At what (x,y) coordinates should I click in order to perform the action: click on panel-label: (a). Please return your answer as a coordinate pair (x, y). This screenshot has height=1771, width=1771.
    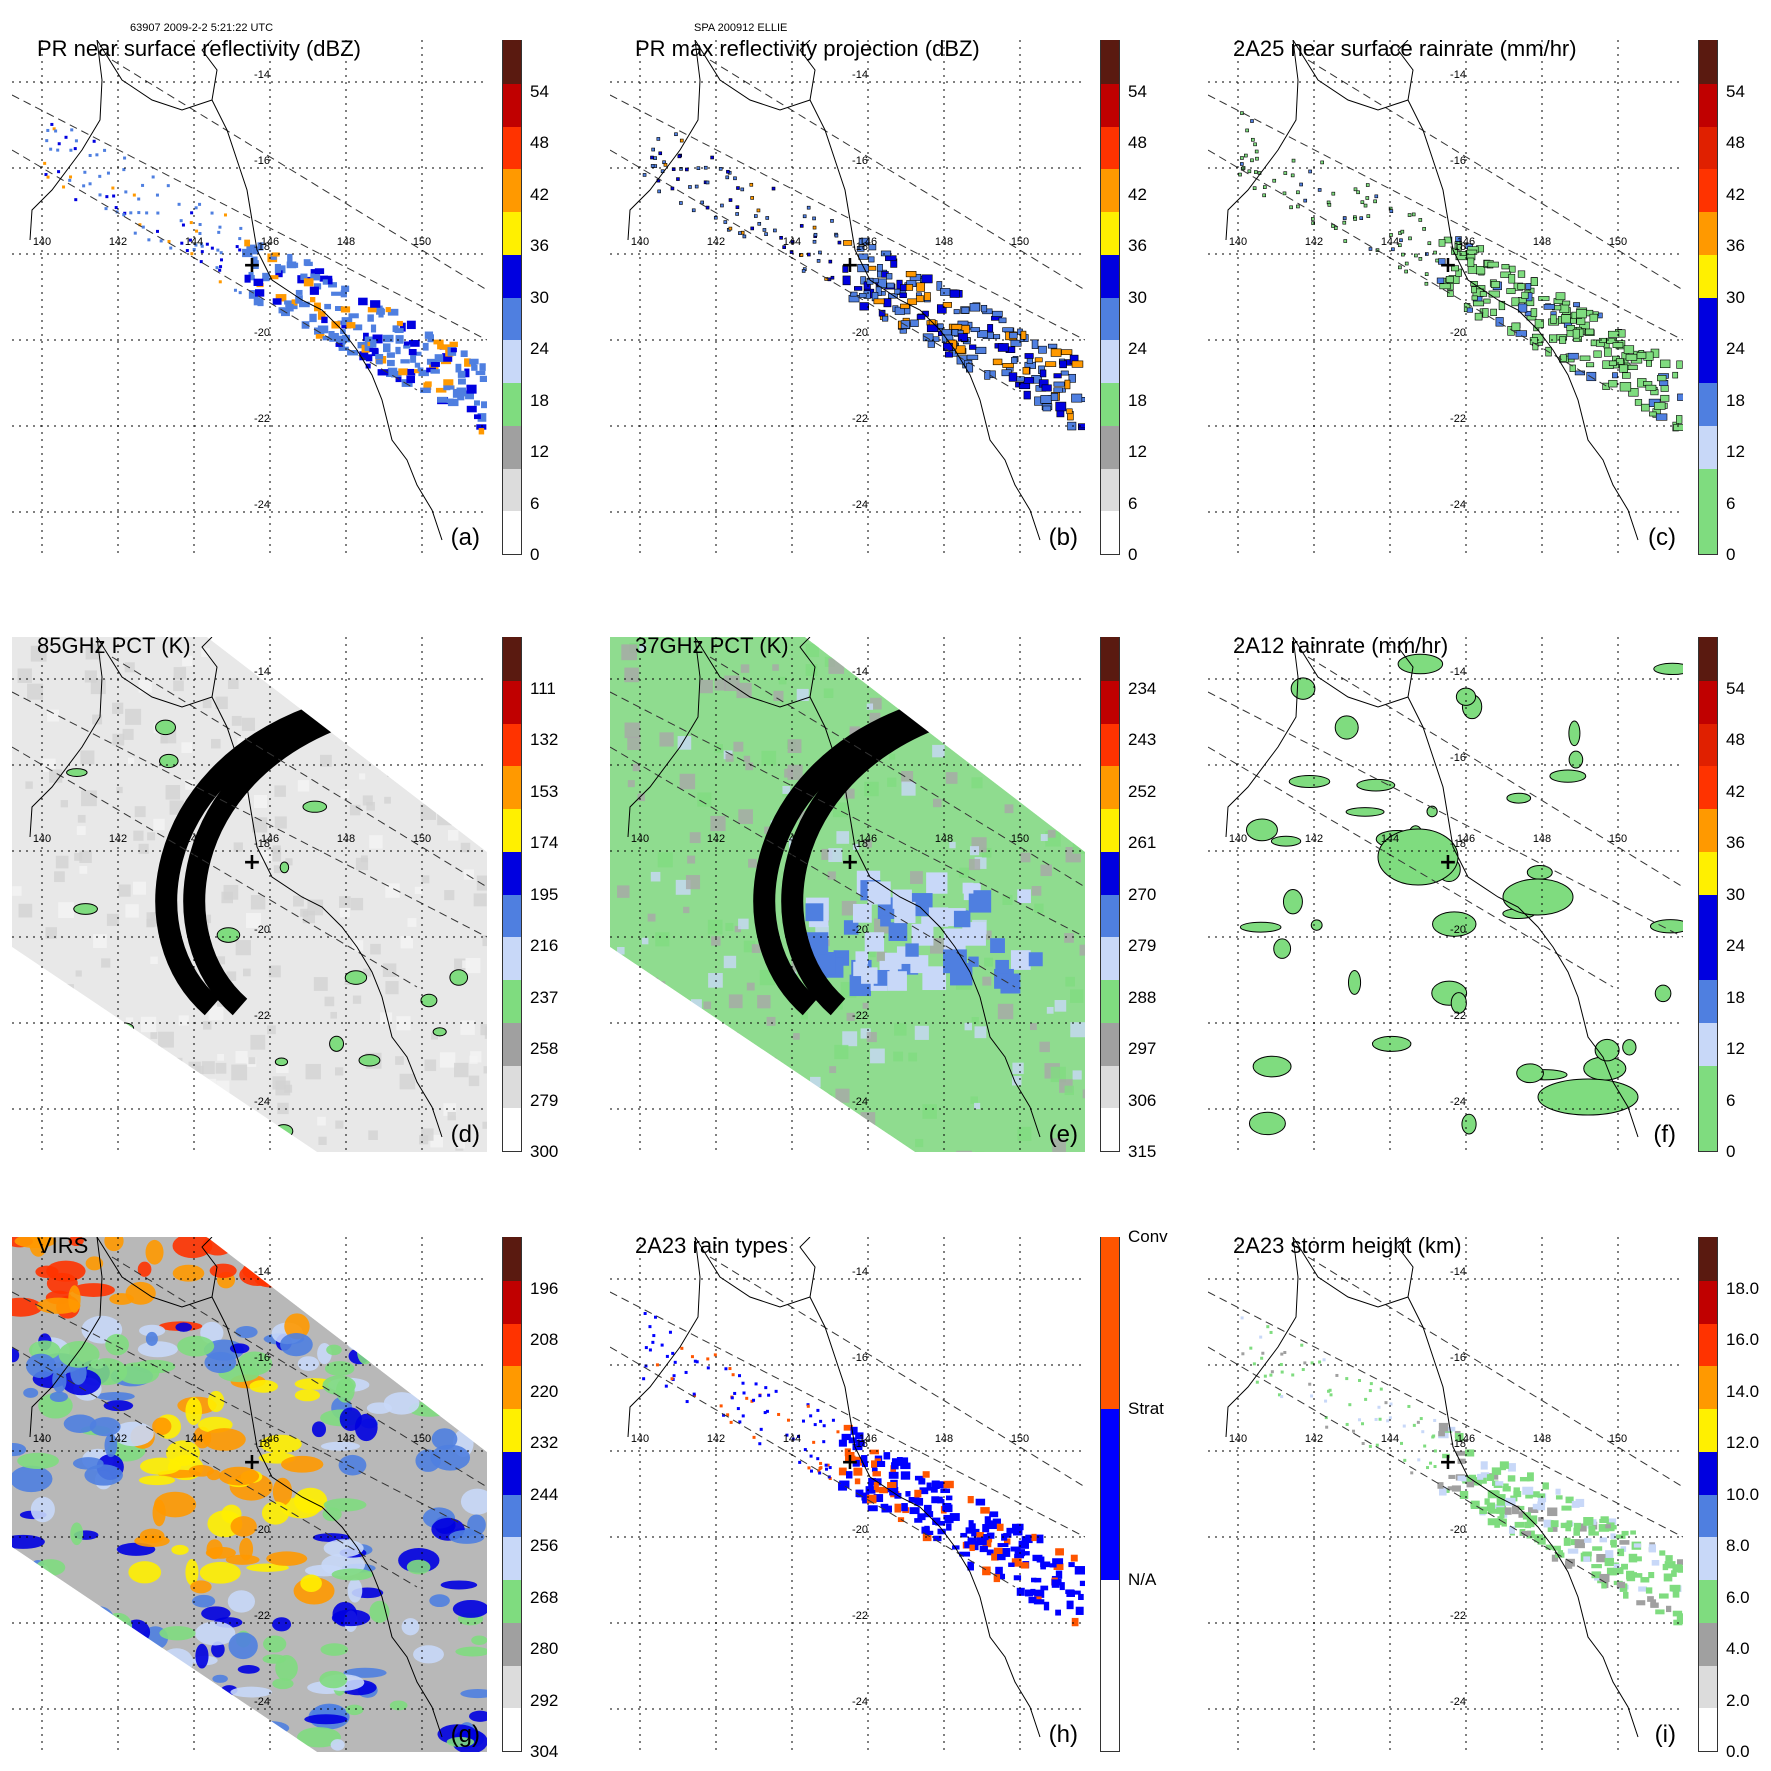
    Looking at the image, I should click on (465, 537).